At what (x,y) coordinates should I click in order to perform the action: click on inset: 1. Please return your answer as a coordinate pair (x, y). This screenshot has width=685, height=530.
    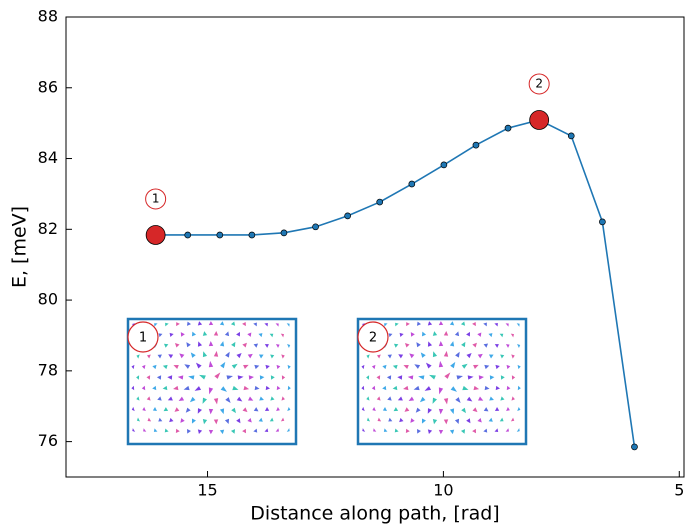
    Looking at the image, I should click on (212, 381).